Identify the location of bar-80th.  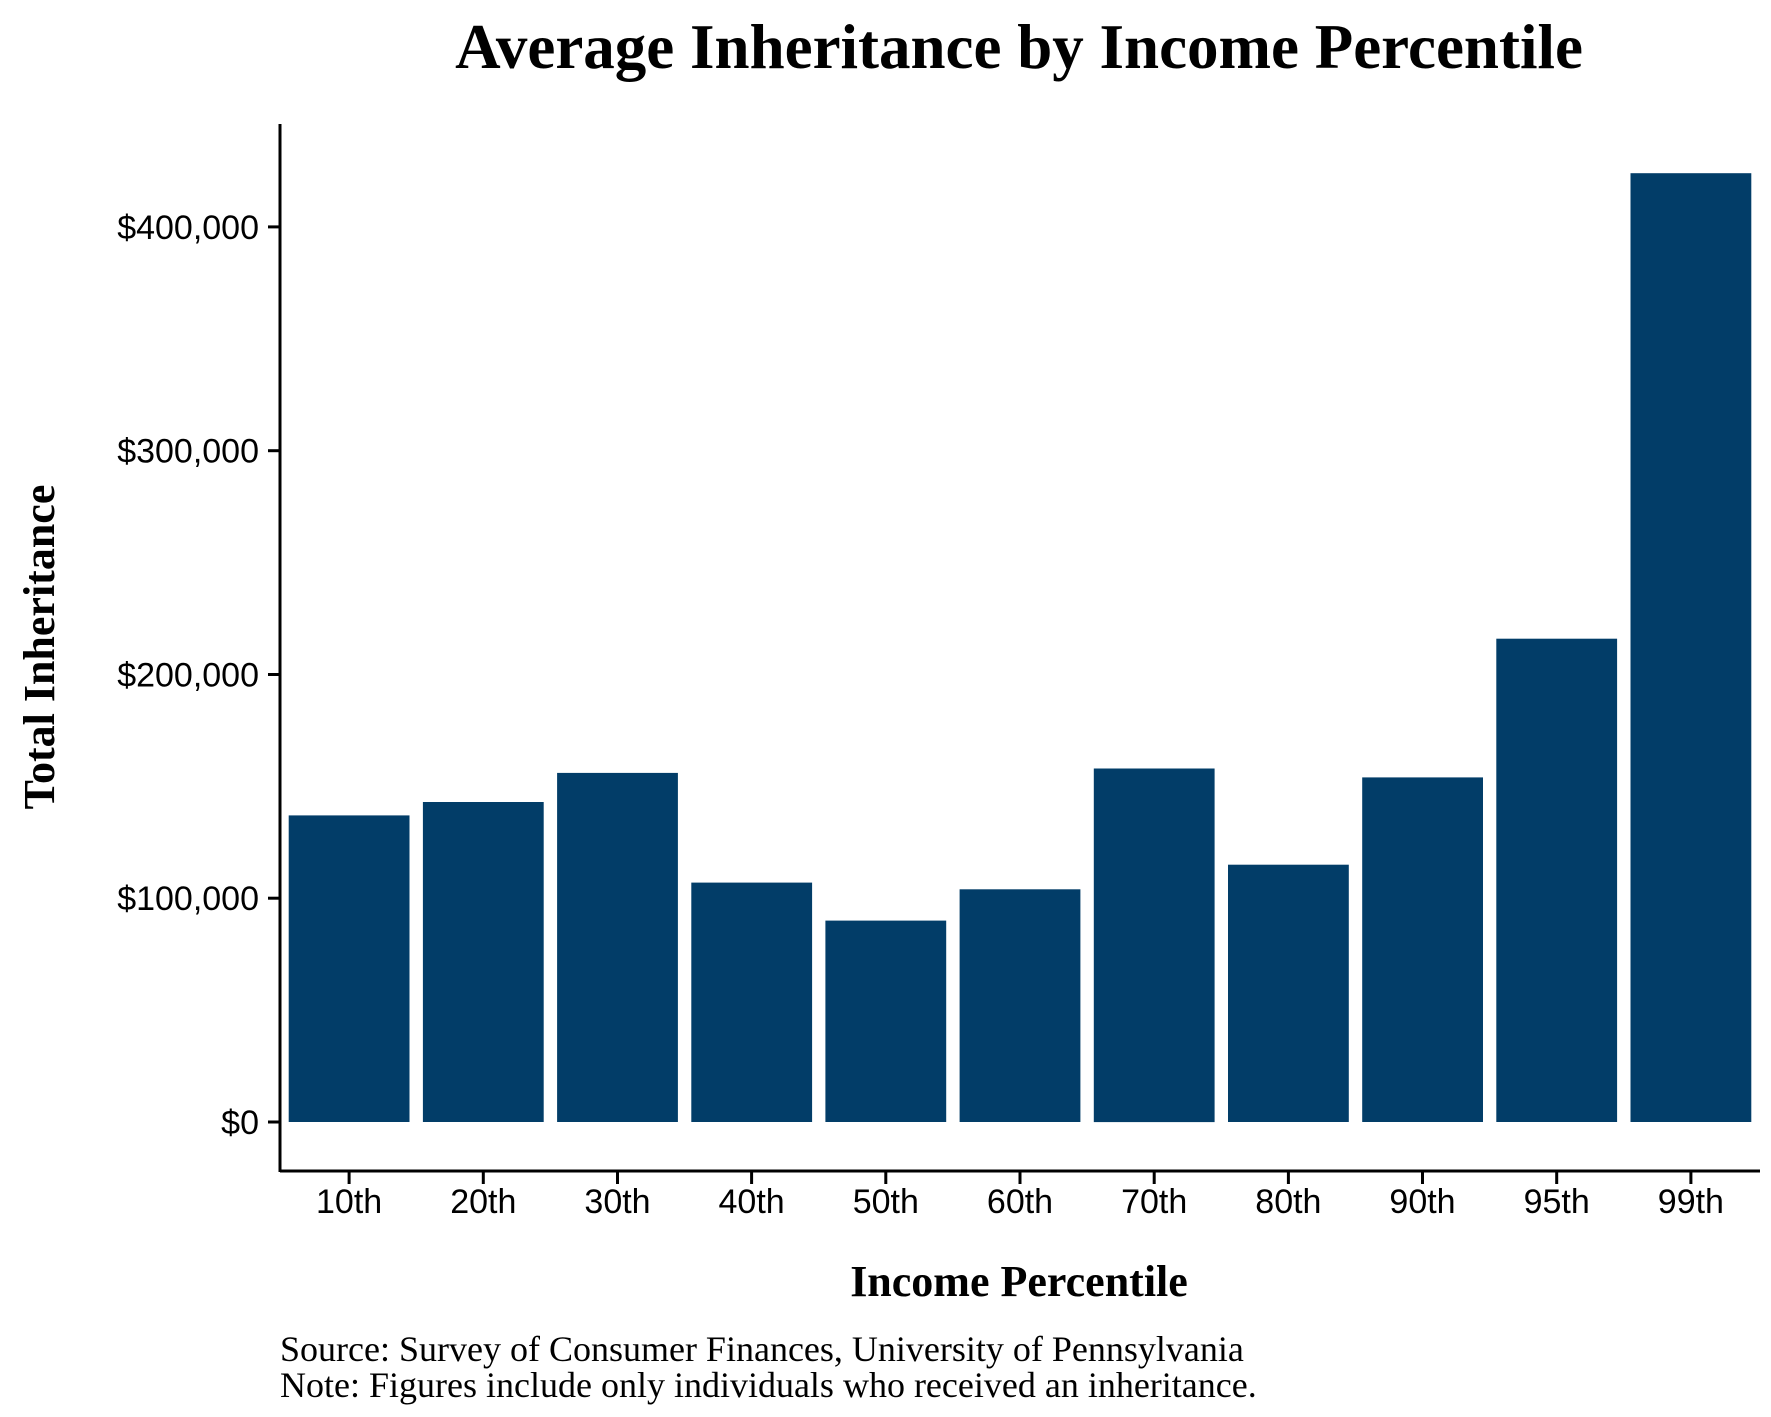
(1288, 993).